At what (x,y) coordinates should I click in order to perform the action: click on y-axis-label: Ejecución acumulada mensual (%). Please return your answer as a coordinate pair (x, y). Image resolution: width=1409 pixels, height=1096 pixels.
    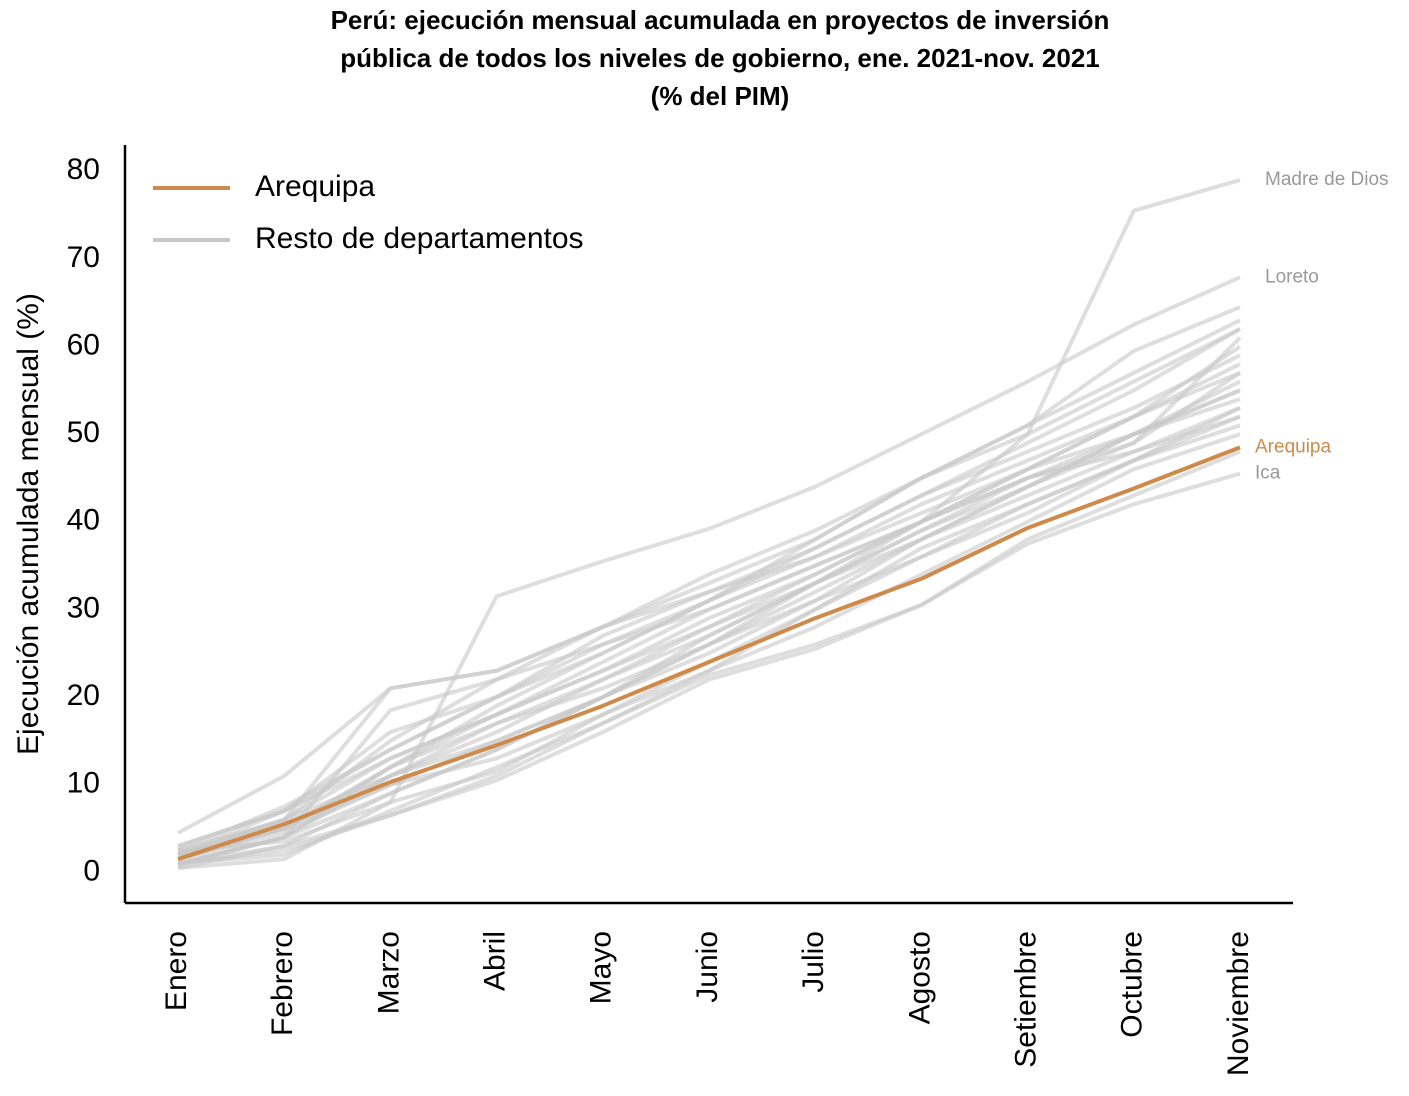
    Looking at the image, I should click on (28, 524).